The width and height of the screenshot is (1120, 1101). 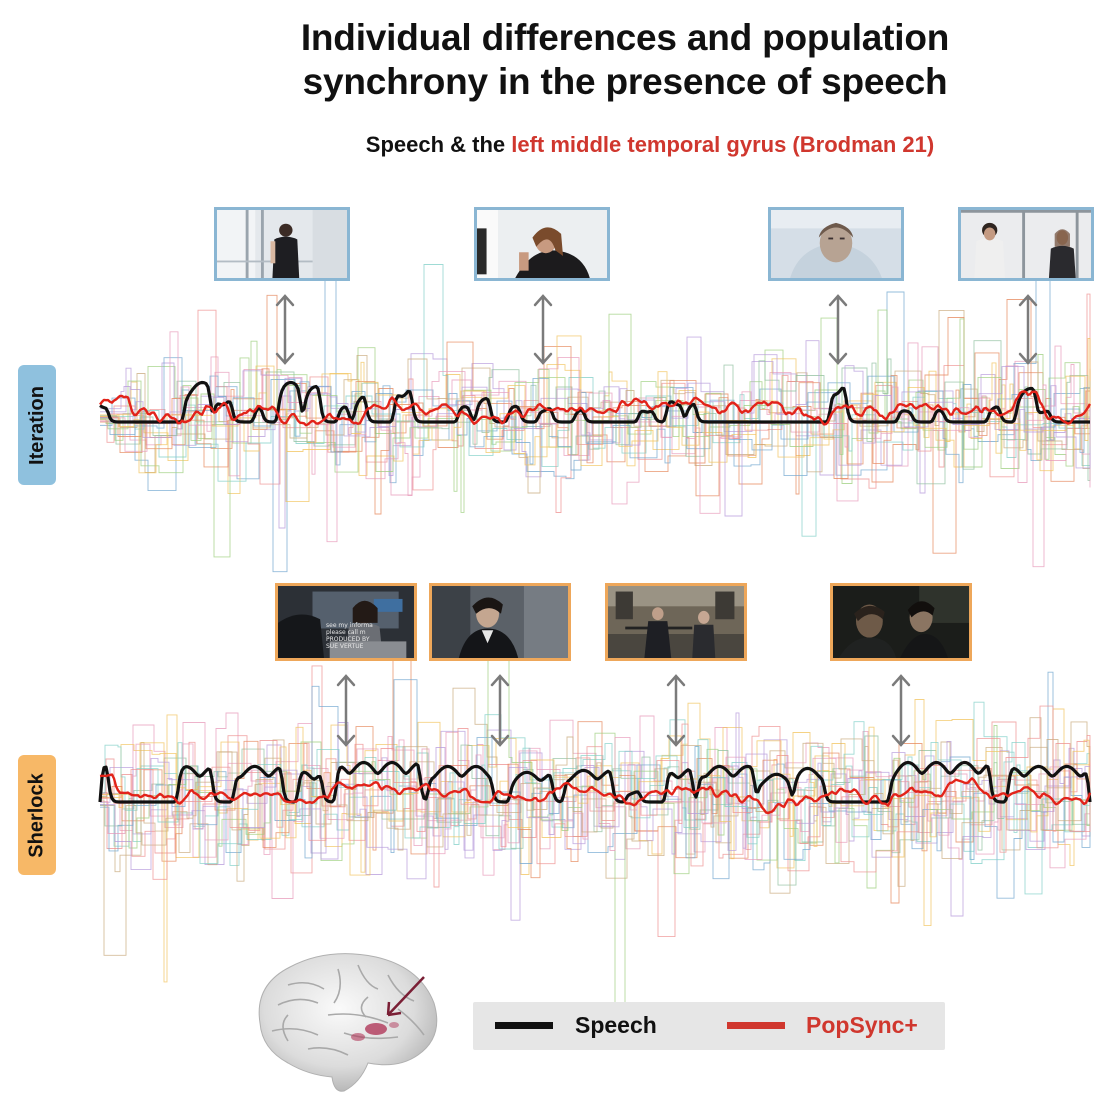 I want to click on title-line-1: Individual differences and population, so click(x=625, y=37).